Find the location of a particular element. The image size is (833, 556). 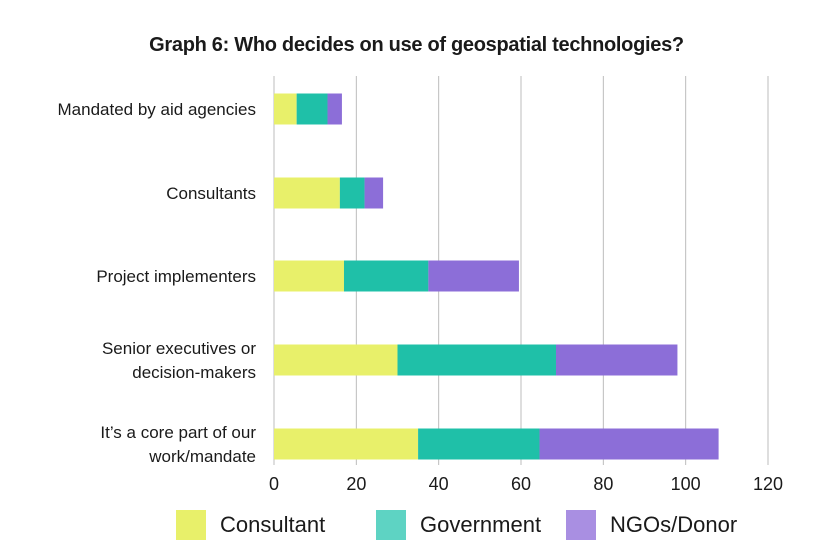

category-label: decision-makers is located at coordinates (194, 372).